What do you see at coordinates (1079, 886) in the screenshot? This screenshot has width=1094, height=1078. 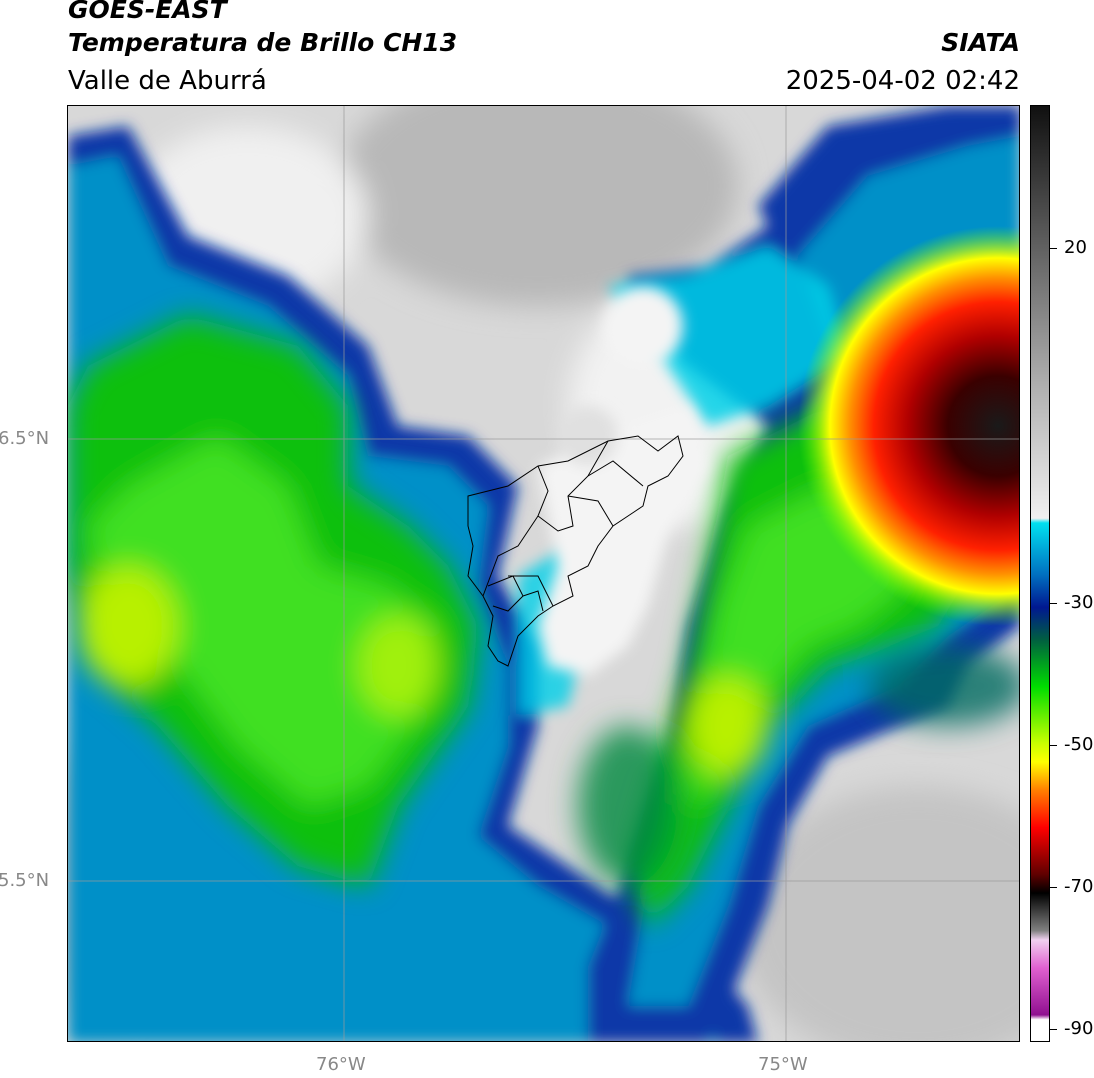 I see `colorbar-label-minus70: -70` at bounding box center [1079, 886].